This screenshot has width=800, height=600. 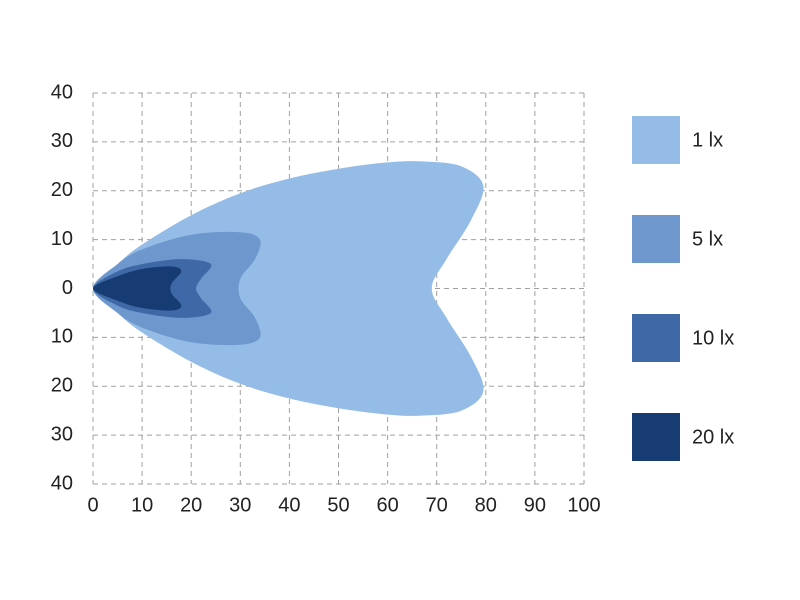 I want to click on legend-label: 1 lx, so click(x=707, y=140).